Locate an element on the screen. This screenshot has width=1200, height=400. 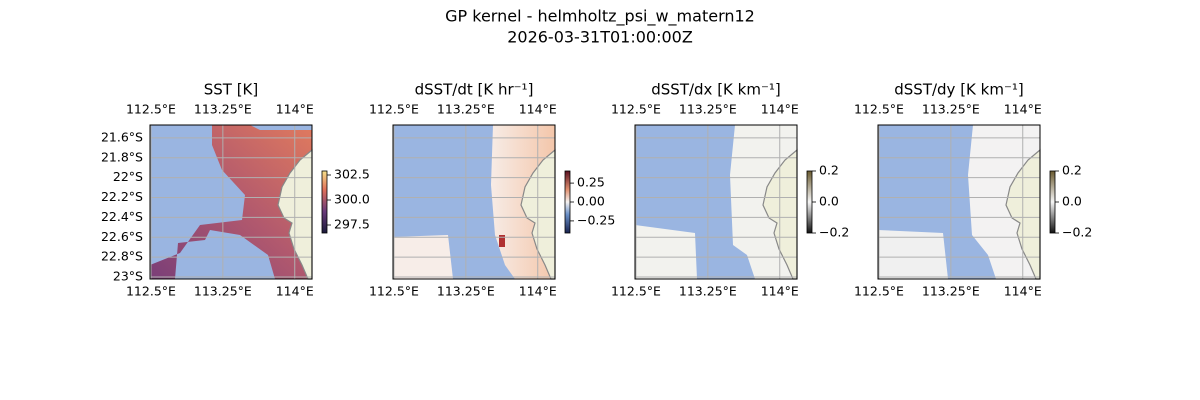
panel-title: dSST/dx [K km⁻¹] is located at coordinates (716, 90).